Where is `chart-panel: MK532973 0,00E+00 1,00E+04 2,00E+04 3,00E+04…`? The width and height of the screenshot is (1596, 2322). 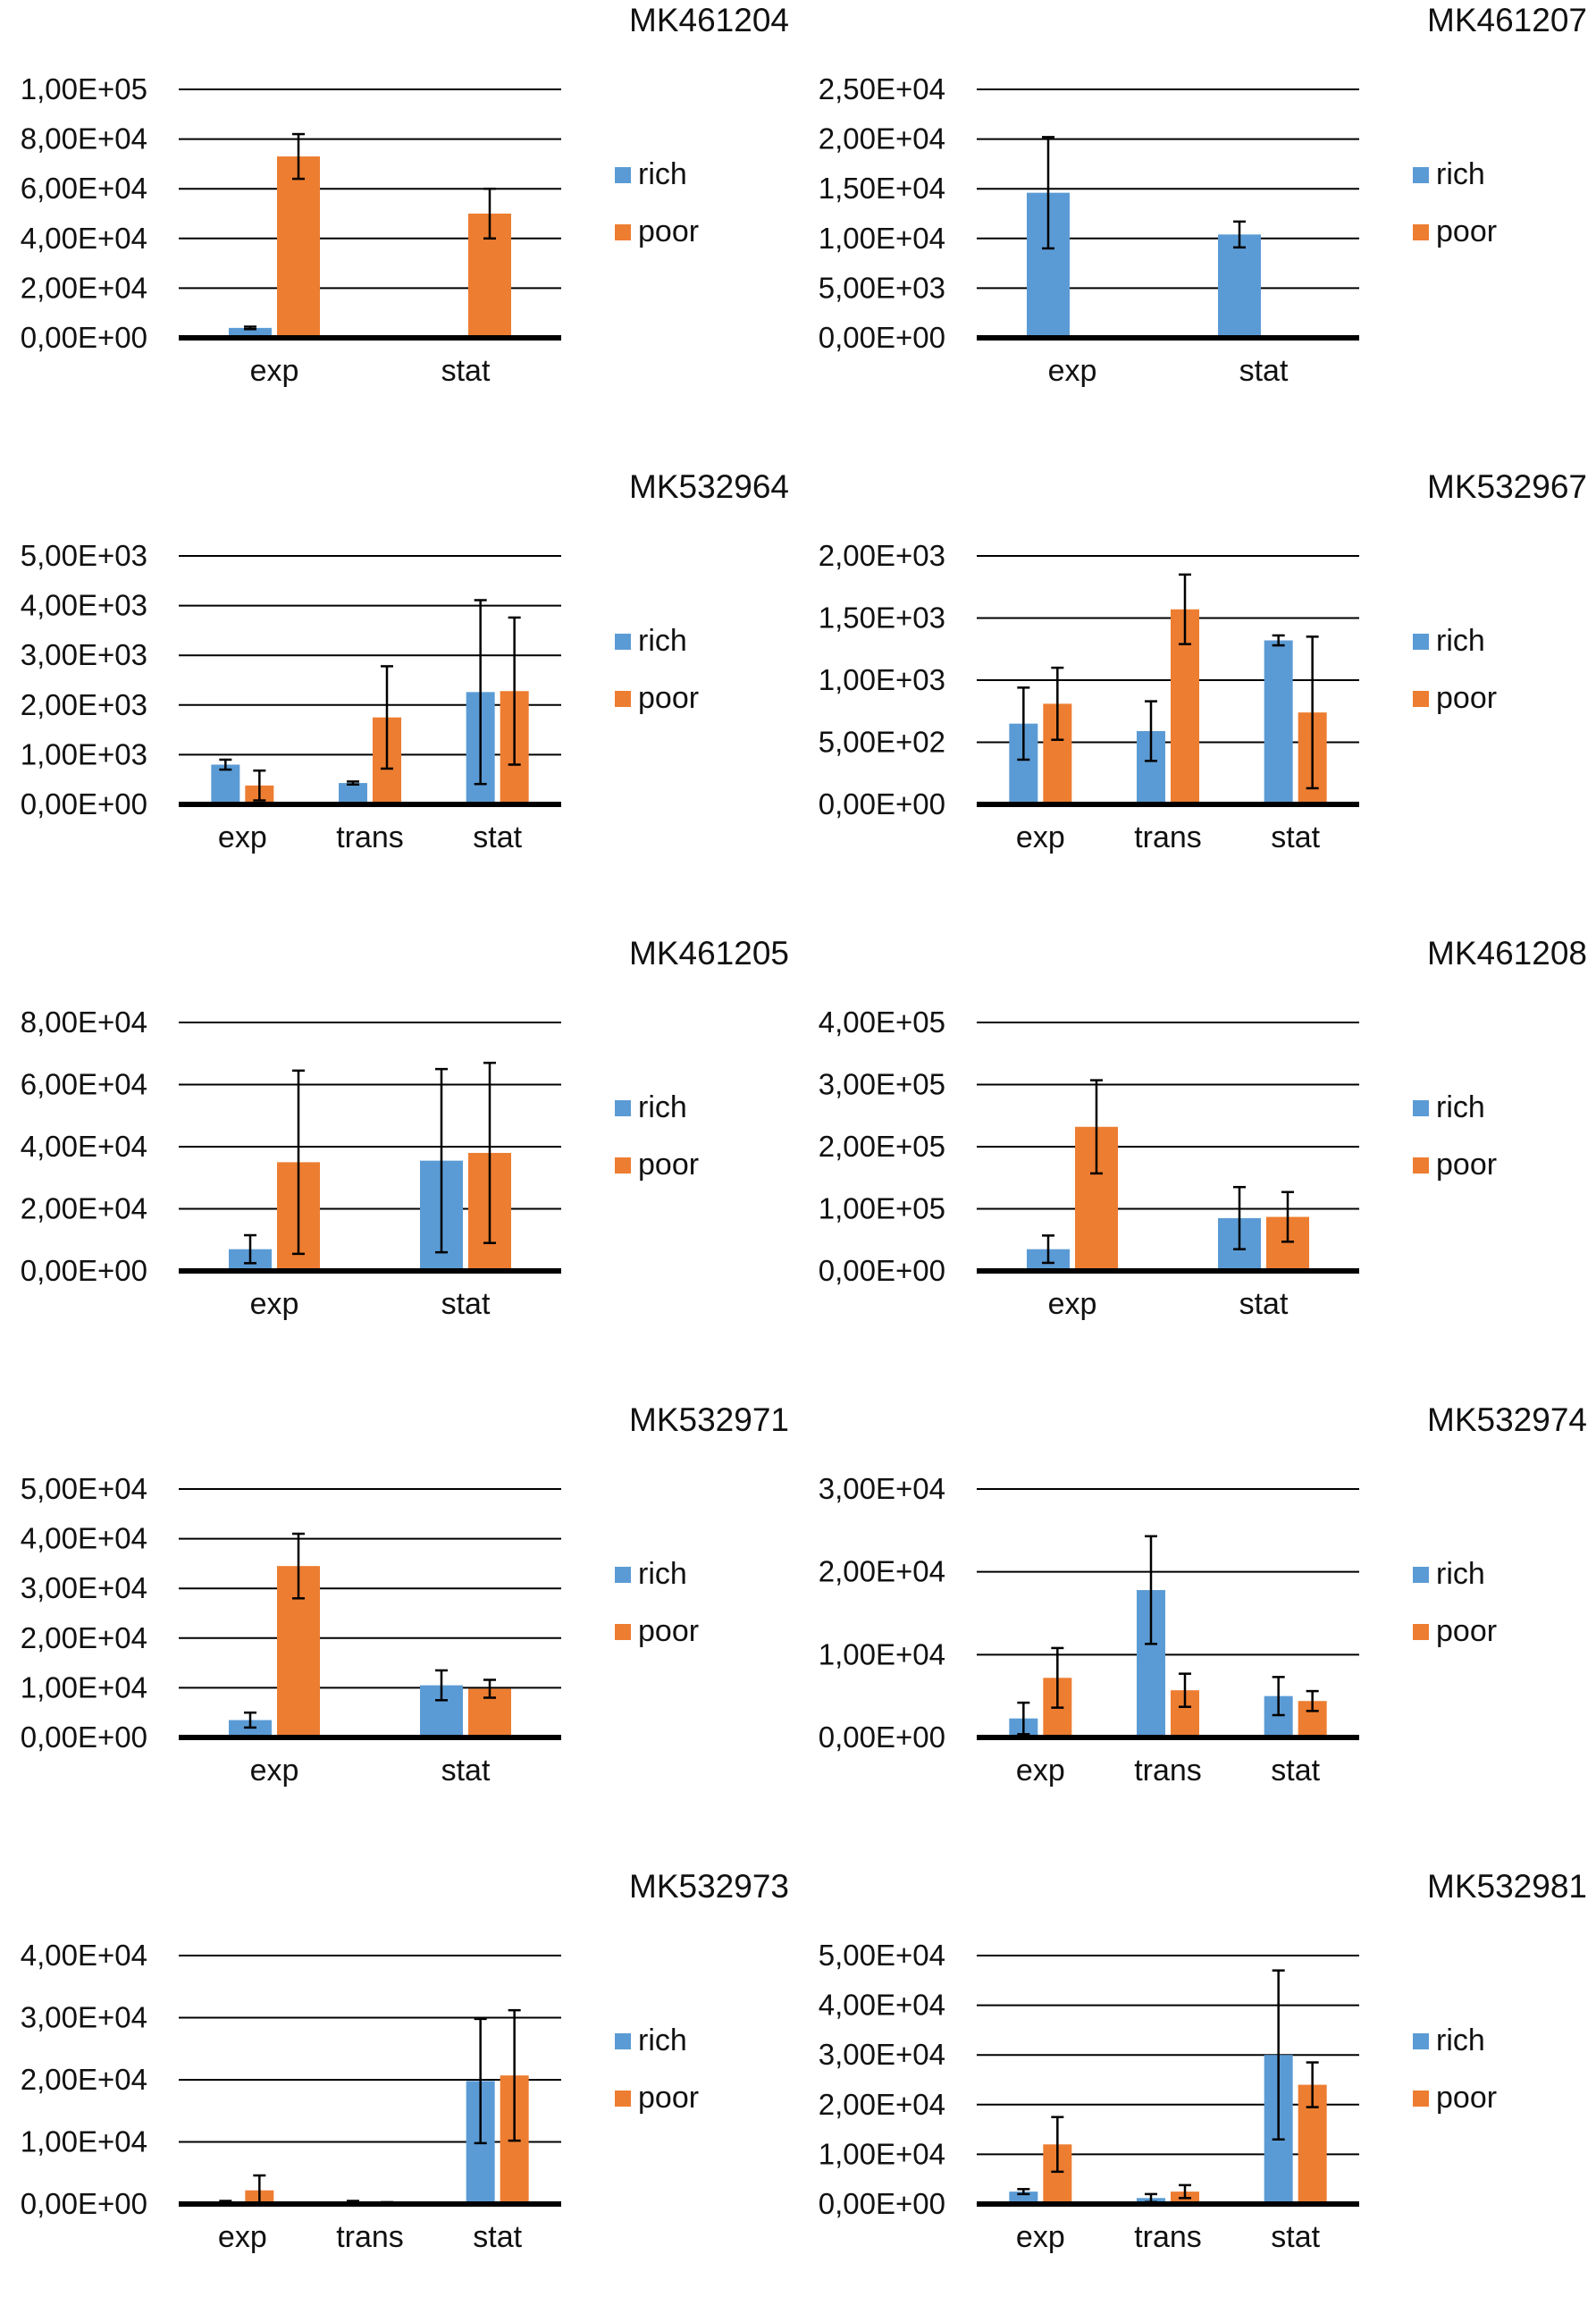 chart-panel: MK532973 0,00E+00 1,00E+04 2,00E+04 3,00E+04… is located at coordinates (399, 2094).